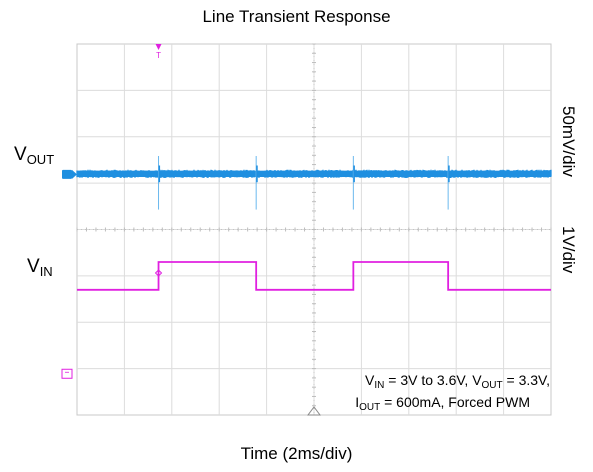 Image resolution: width=593 pixels, height=472 pixels. I want to click on horizontal-position-icon, so click(314, 411).